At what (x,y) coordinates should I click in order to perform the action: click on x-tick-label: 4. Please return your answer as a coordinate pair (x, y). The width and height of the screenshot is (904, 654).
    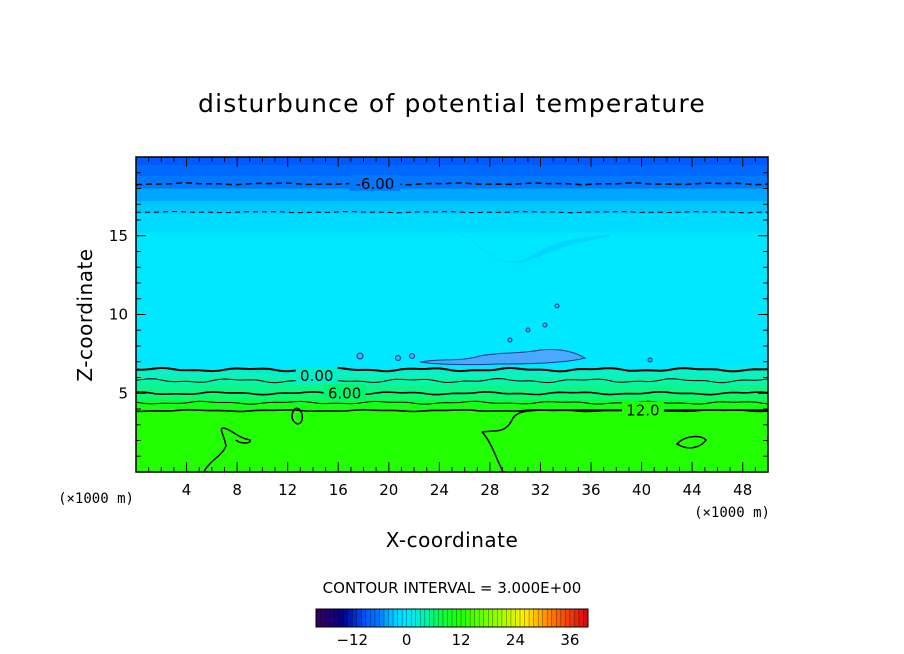
    Looking at the image, I should click on (187, 490).